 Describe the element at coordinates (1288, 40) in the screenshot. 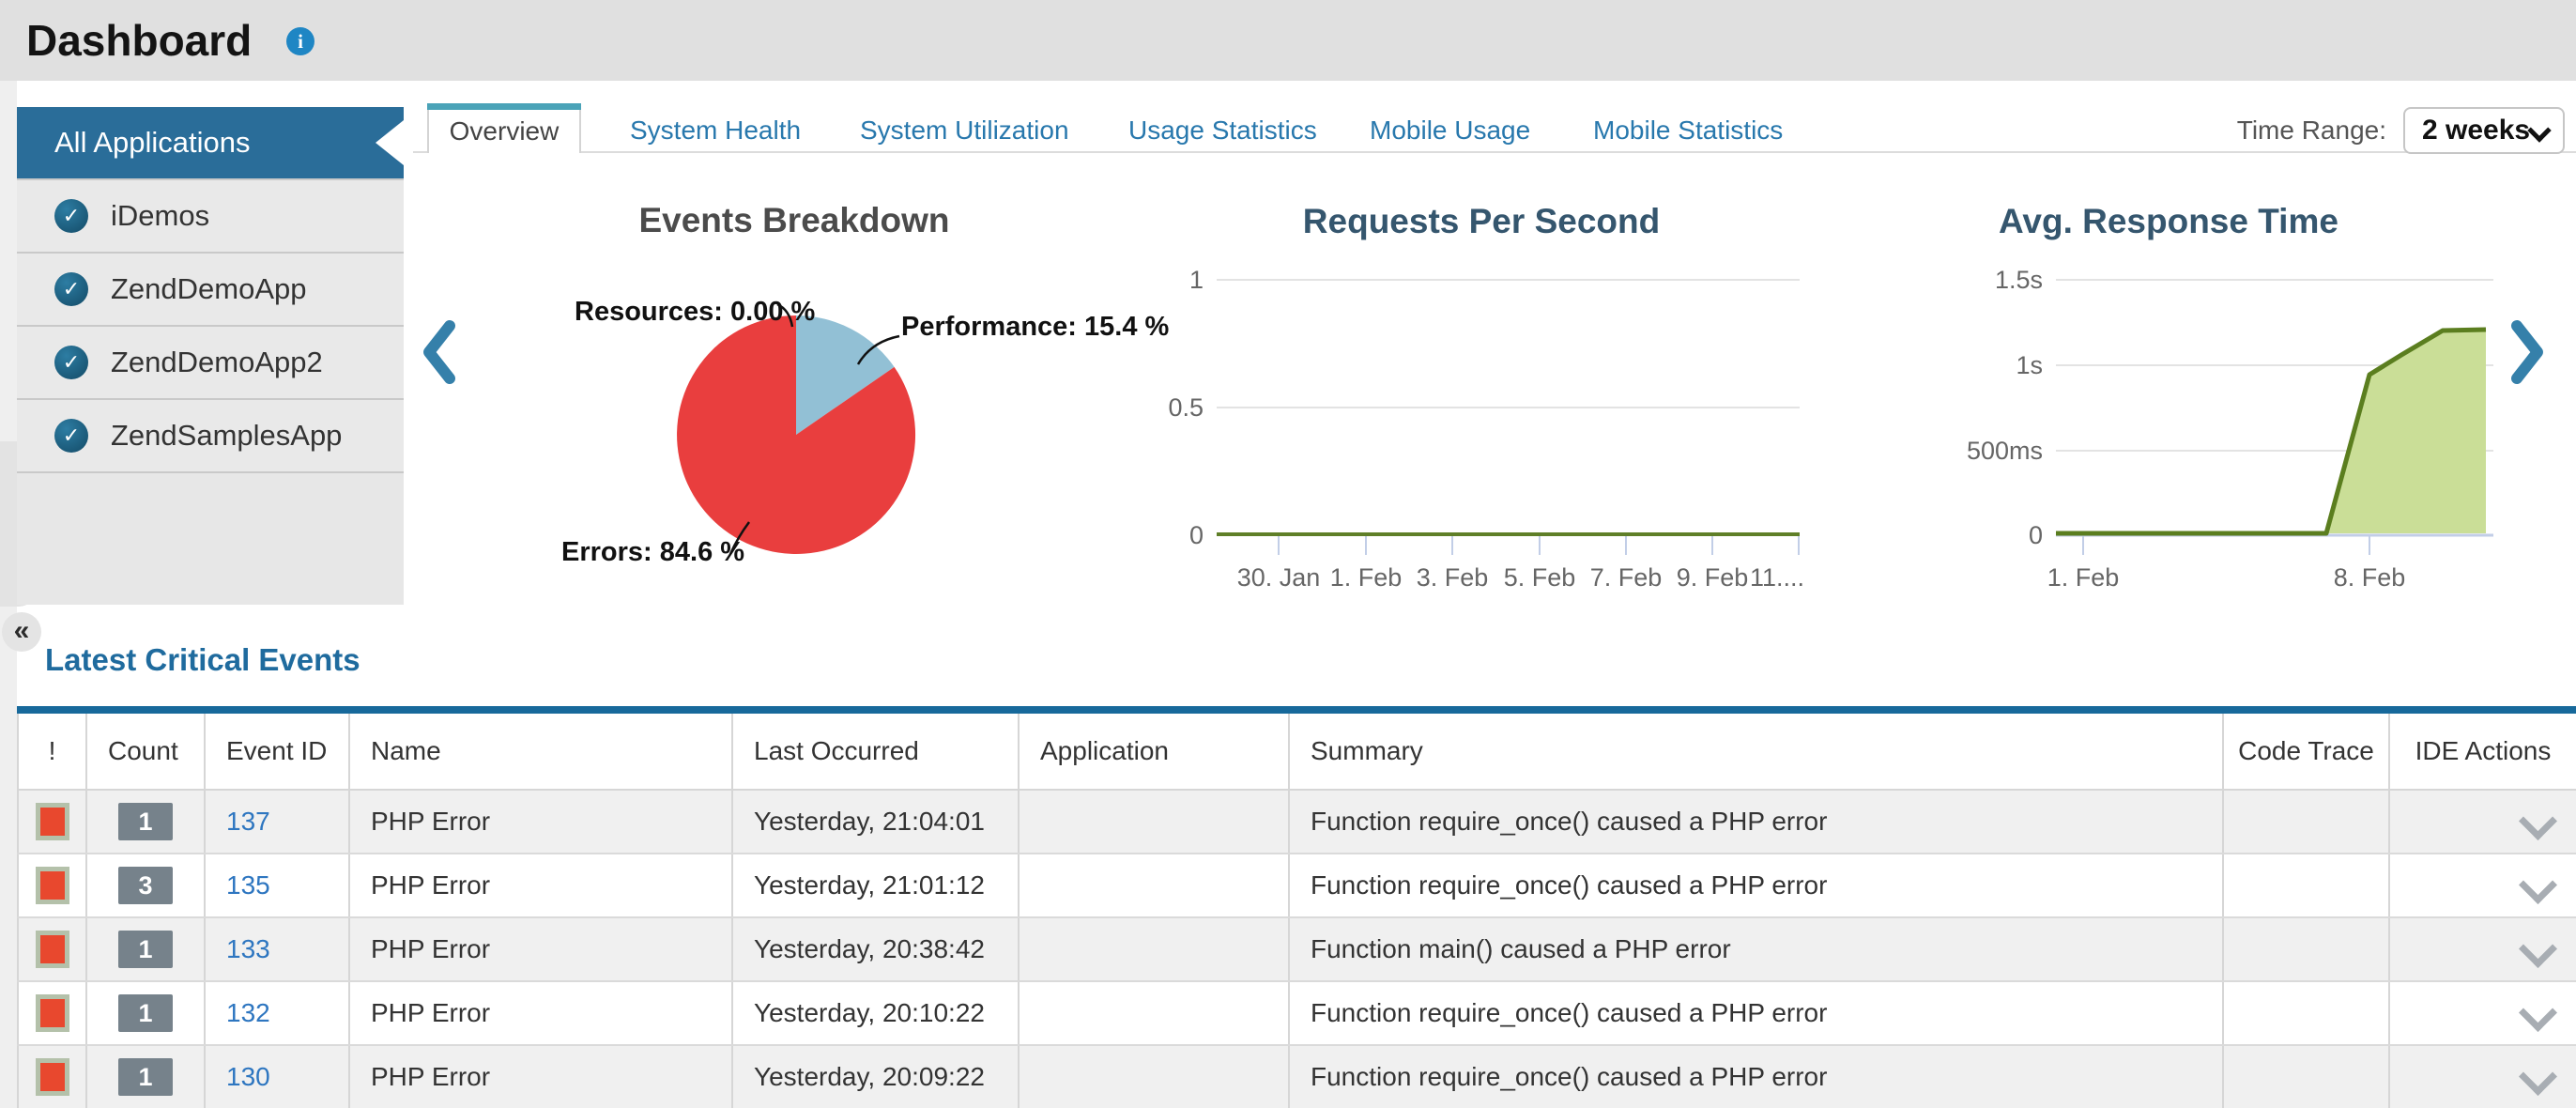

I see `top-header-bar: Dashboard i` at that location.